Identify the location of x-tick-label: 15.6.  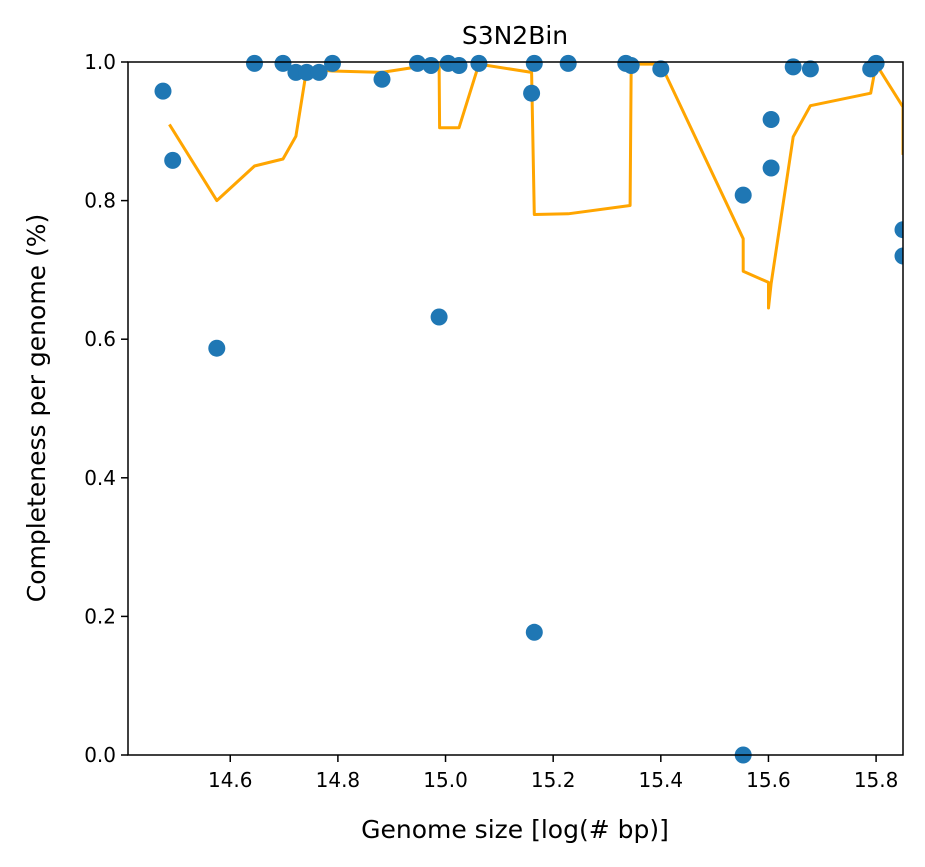
(768, 780).